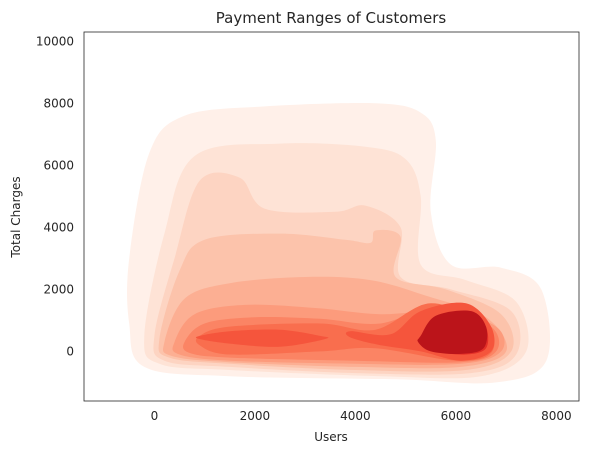 This screenshot has width=589, height=455. Describe the element at coordinates (255, 416) in the screenshot. I see `x-tick-label: 2000` at that location.